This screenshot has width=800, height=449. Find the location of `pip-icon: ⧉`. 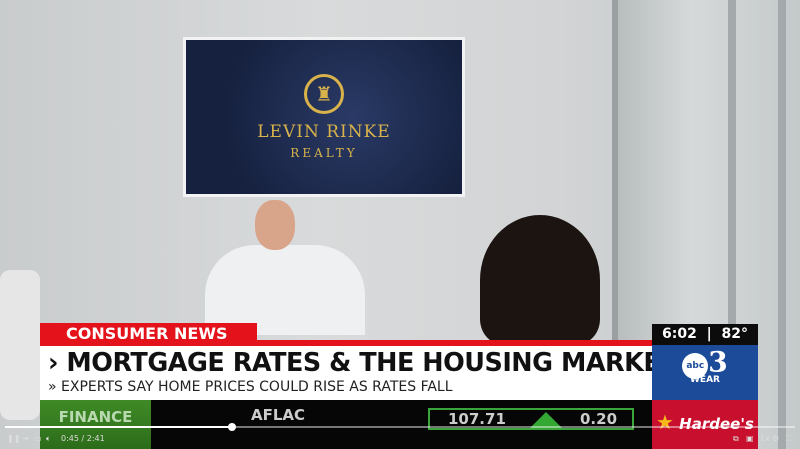

pip-icon: ⧉ is located at coordinates (736, 438).